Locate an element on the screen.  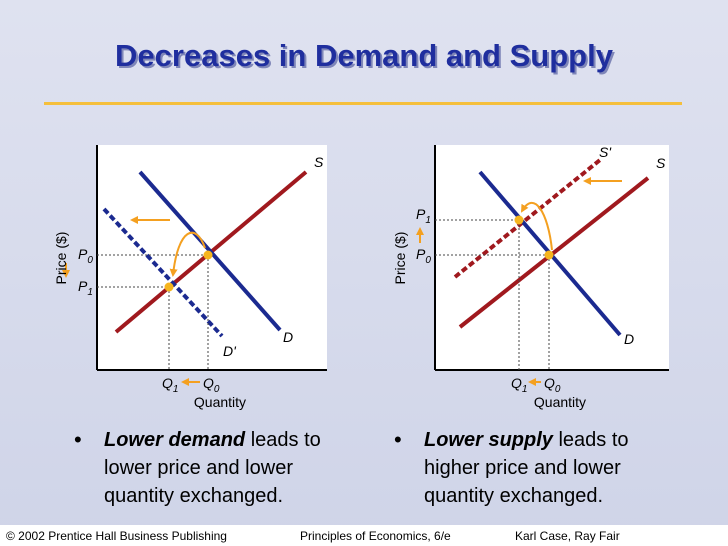
right-p1-label: P is located at coordinates (421, 214).